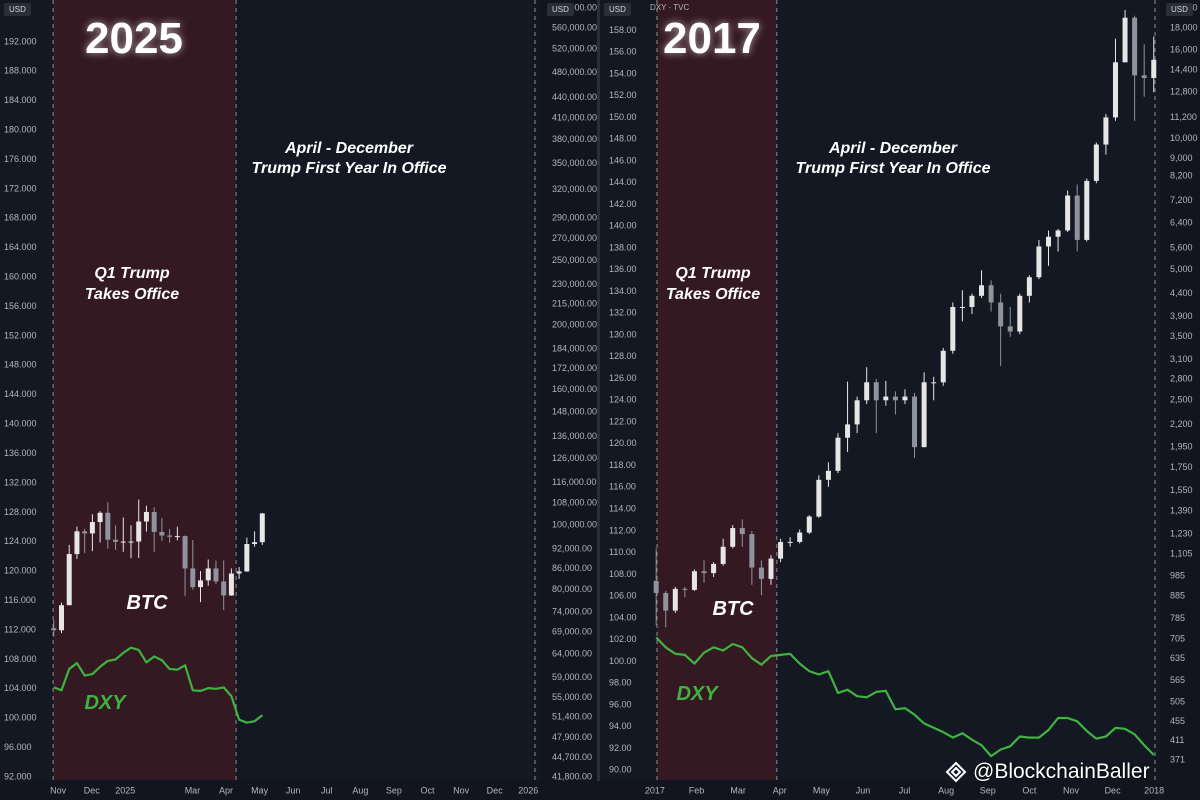  I want to click on y-tick-label: 180.000, so click(20, 129).